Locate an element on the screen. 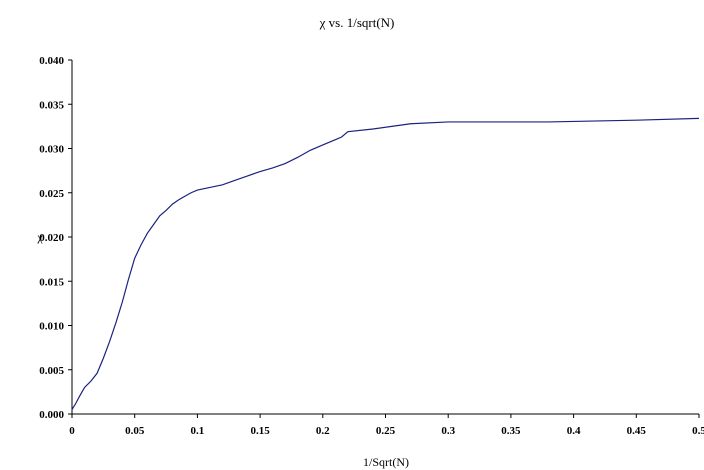  y-tick-label: 0.040 is located at coordinates (51, 61).